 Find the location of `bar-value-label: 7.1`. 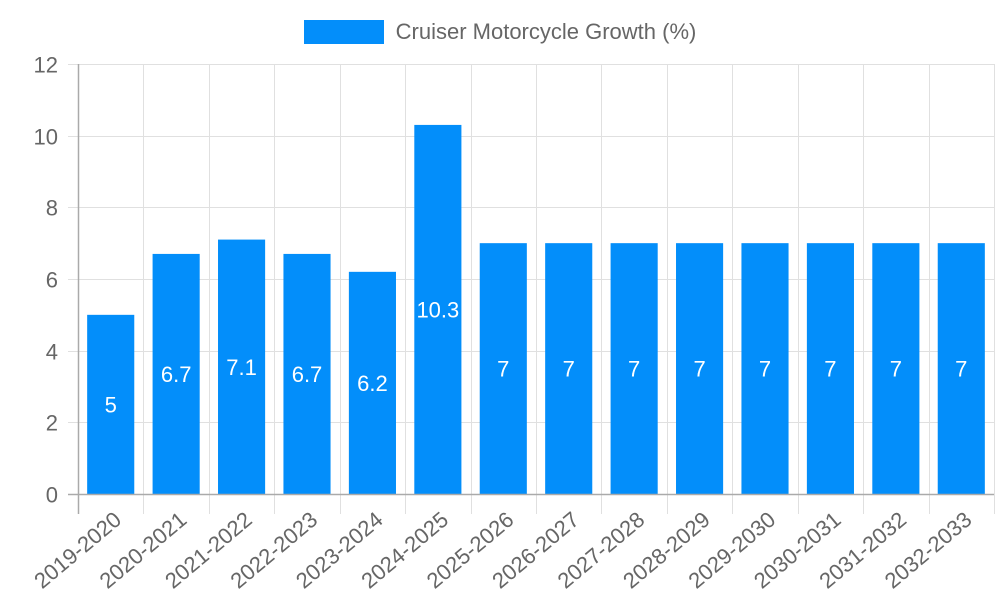

bar-value-label: 7.1 is located at coordinates (241, 367).